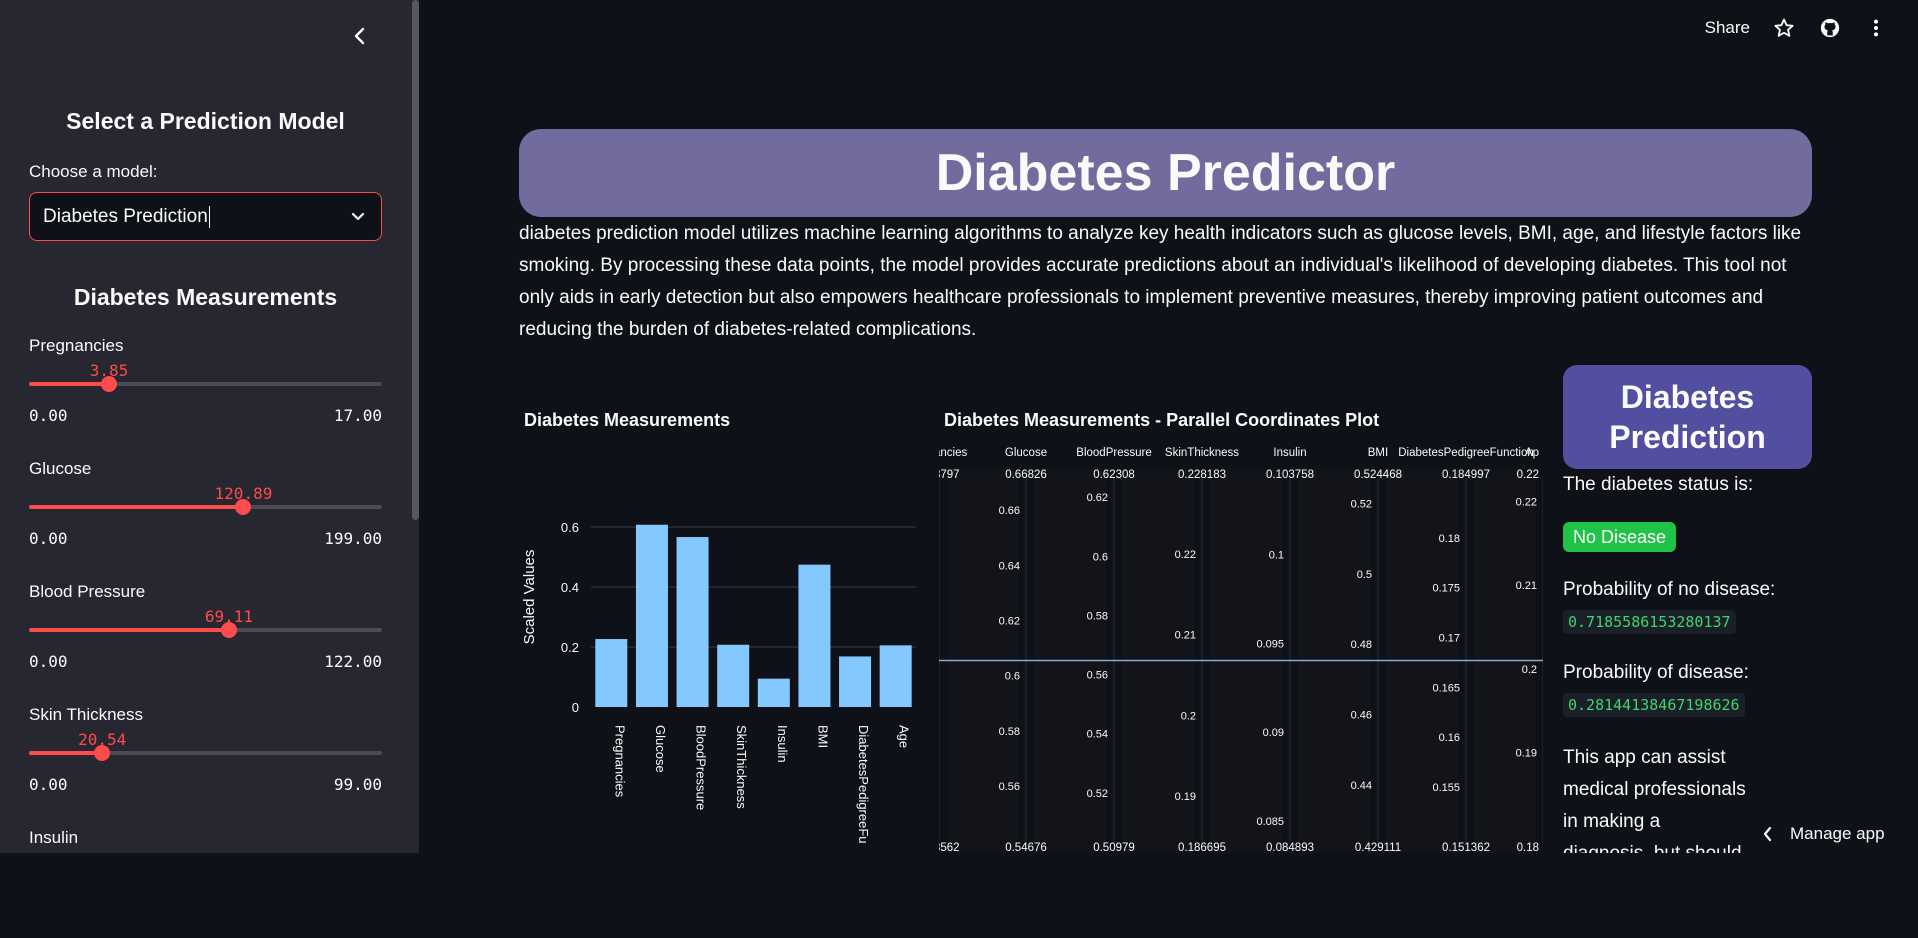 Image resolution: width=1918 pixels, height=938 pixels. What do you see at coordinates (895, 676) in the screenshot?
I see `bar-age` at bounding box center [895, 676].